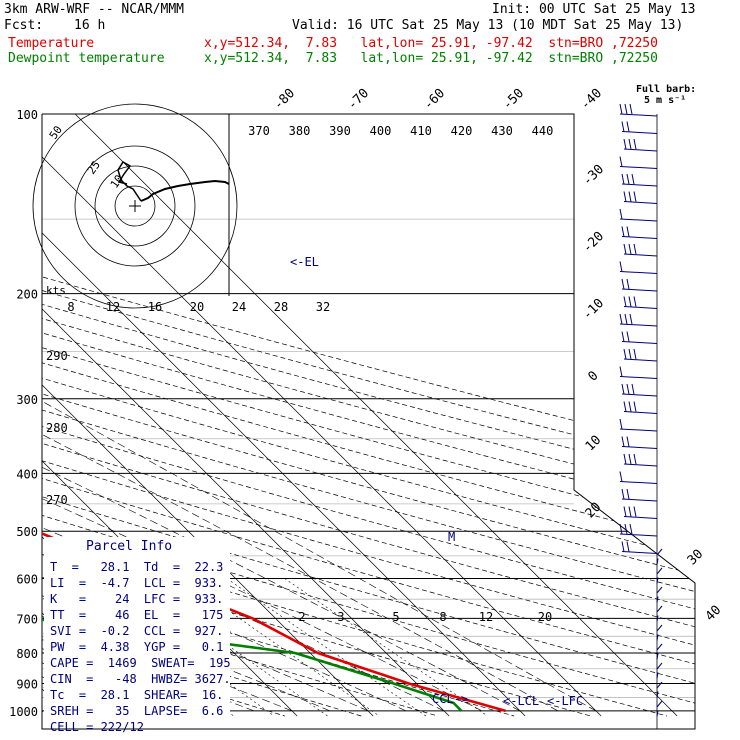  What do you see at coordinates (502, 131) in the screenshot?
I see `theta-tick-label: 430` at bounding box center [502, 131].